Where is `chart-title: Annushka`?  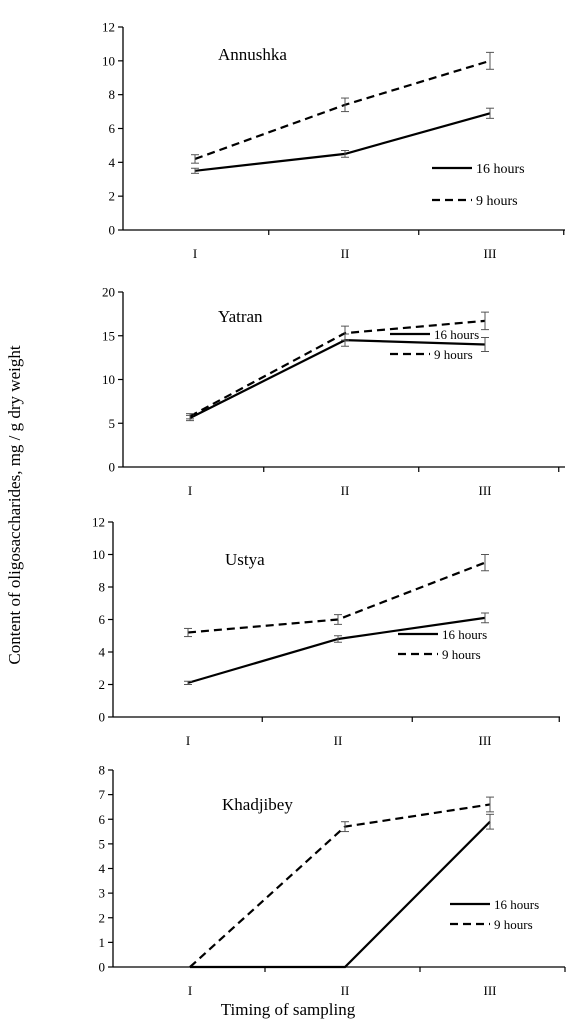 chart-title: Annushka is located at coordinates (252, 54).